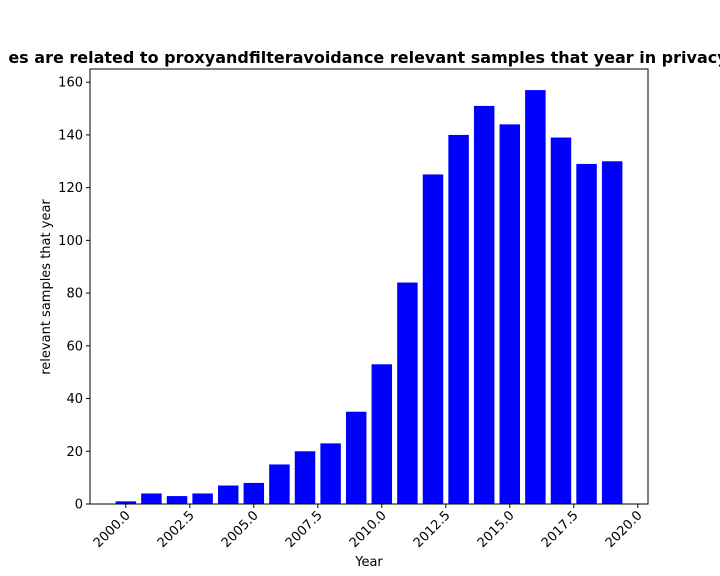 This screenshot has width=720, height=576. I want to click on bar-2004, so click(228, 494).